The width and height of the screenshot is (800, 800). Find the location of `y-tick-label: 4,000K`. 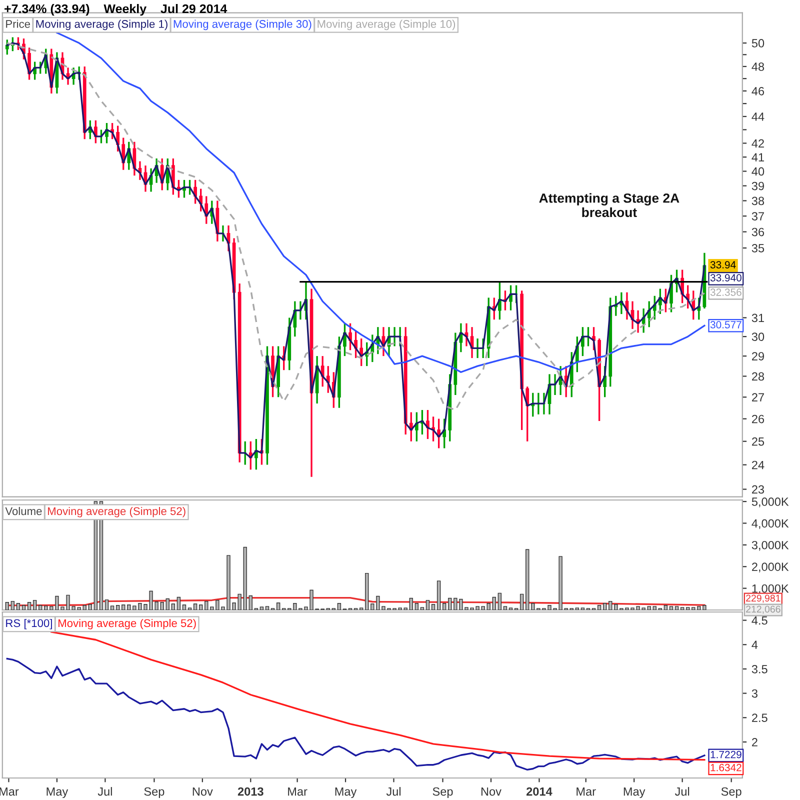

y-tick-label: 4,000K is located at coordinates (770, 524).